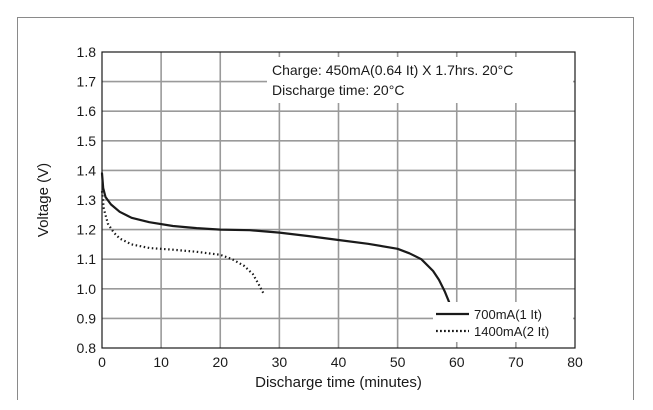  Describe the element at coordinates (338, 90) in the screenshot. I see `annotation-discharge-temp: Discharge time: 20°C` at that location.